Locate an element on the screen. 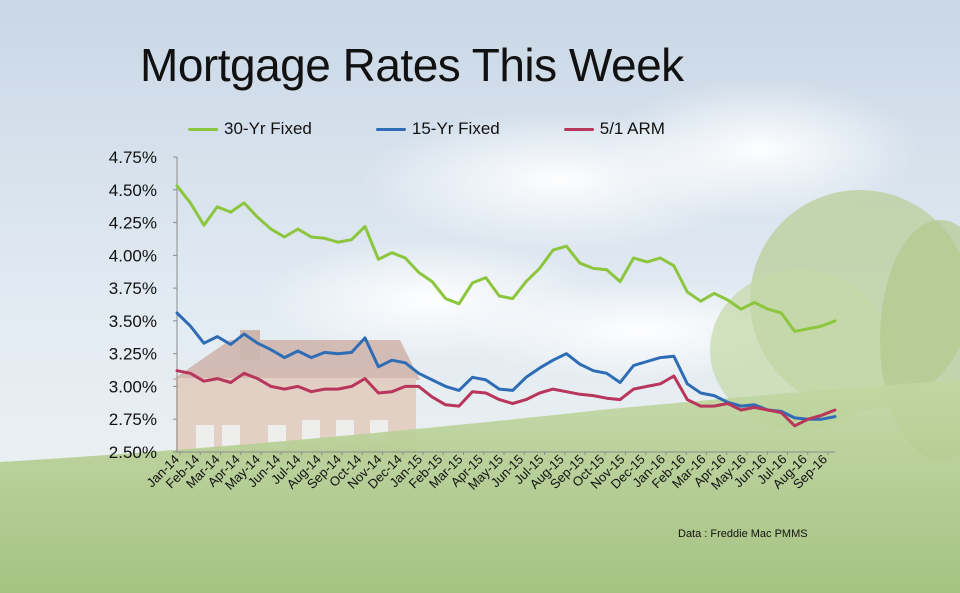  legend-item-arm: 5/1 ARM is located at coordinates (614, 129).